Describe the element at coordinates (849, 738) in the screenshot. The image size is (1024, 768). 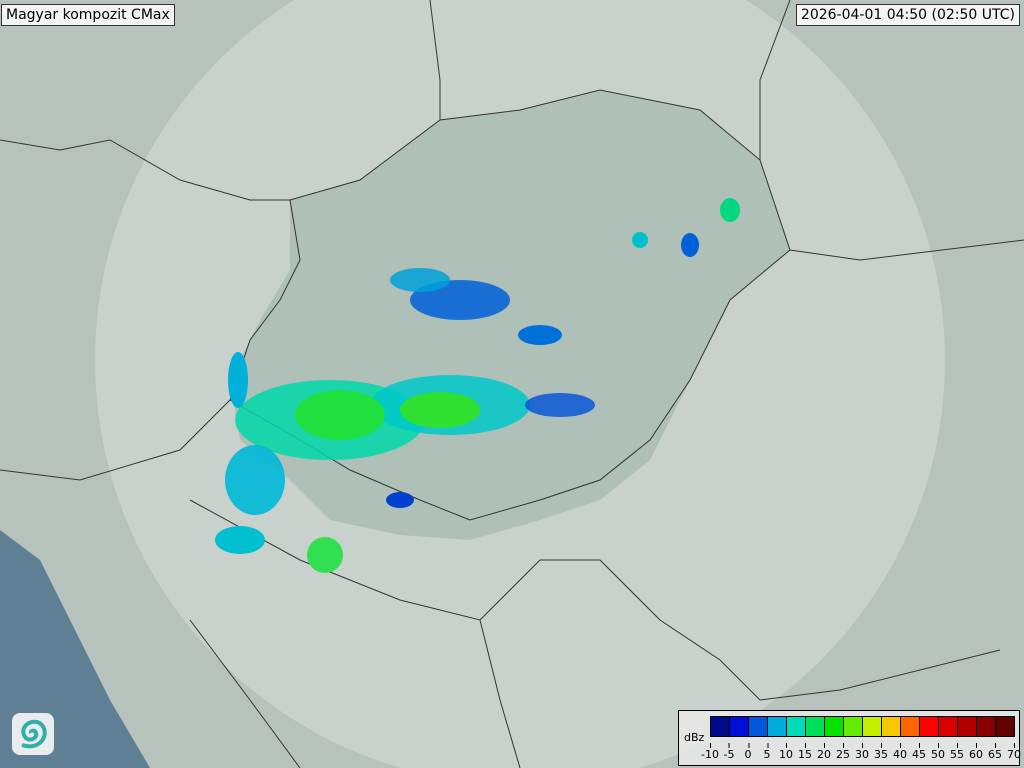
I see `dbz-legend: dBz -10 -5 0 5 10 15 20 25 30 35 40 45 50 55 60 65 70` at that location.